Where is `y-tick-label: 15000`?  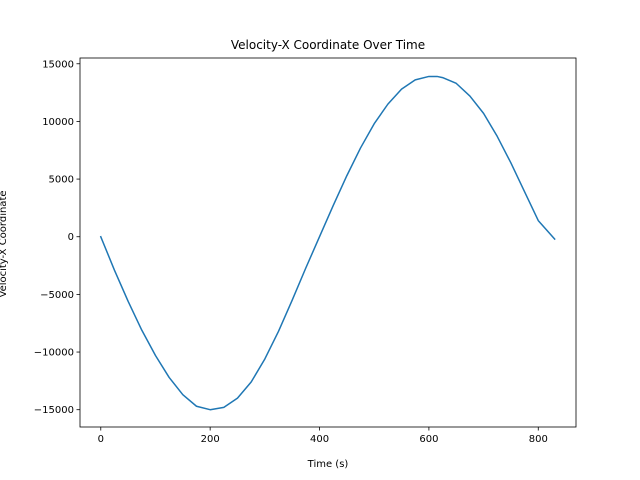
y-tick-label: 15000 is located at coordinates (58, 64).